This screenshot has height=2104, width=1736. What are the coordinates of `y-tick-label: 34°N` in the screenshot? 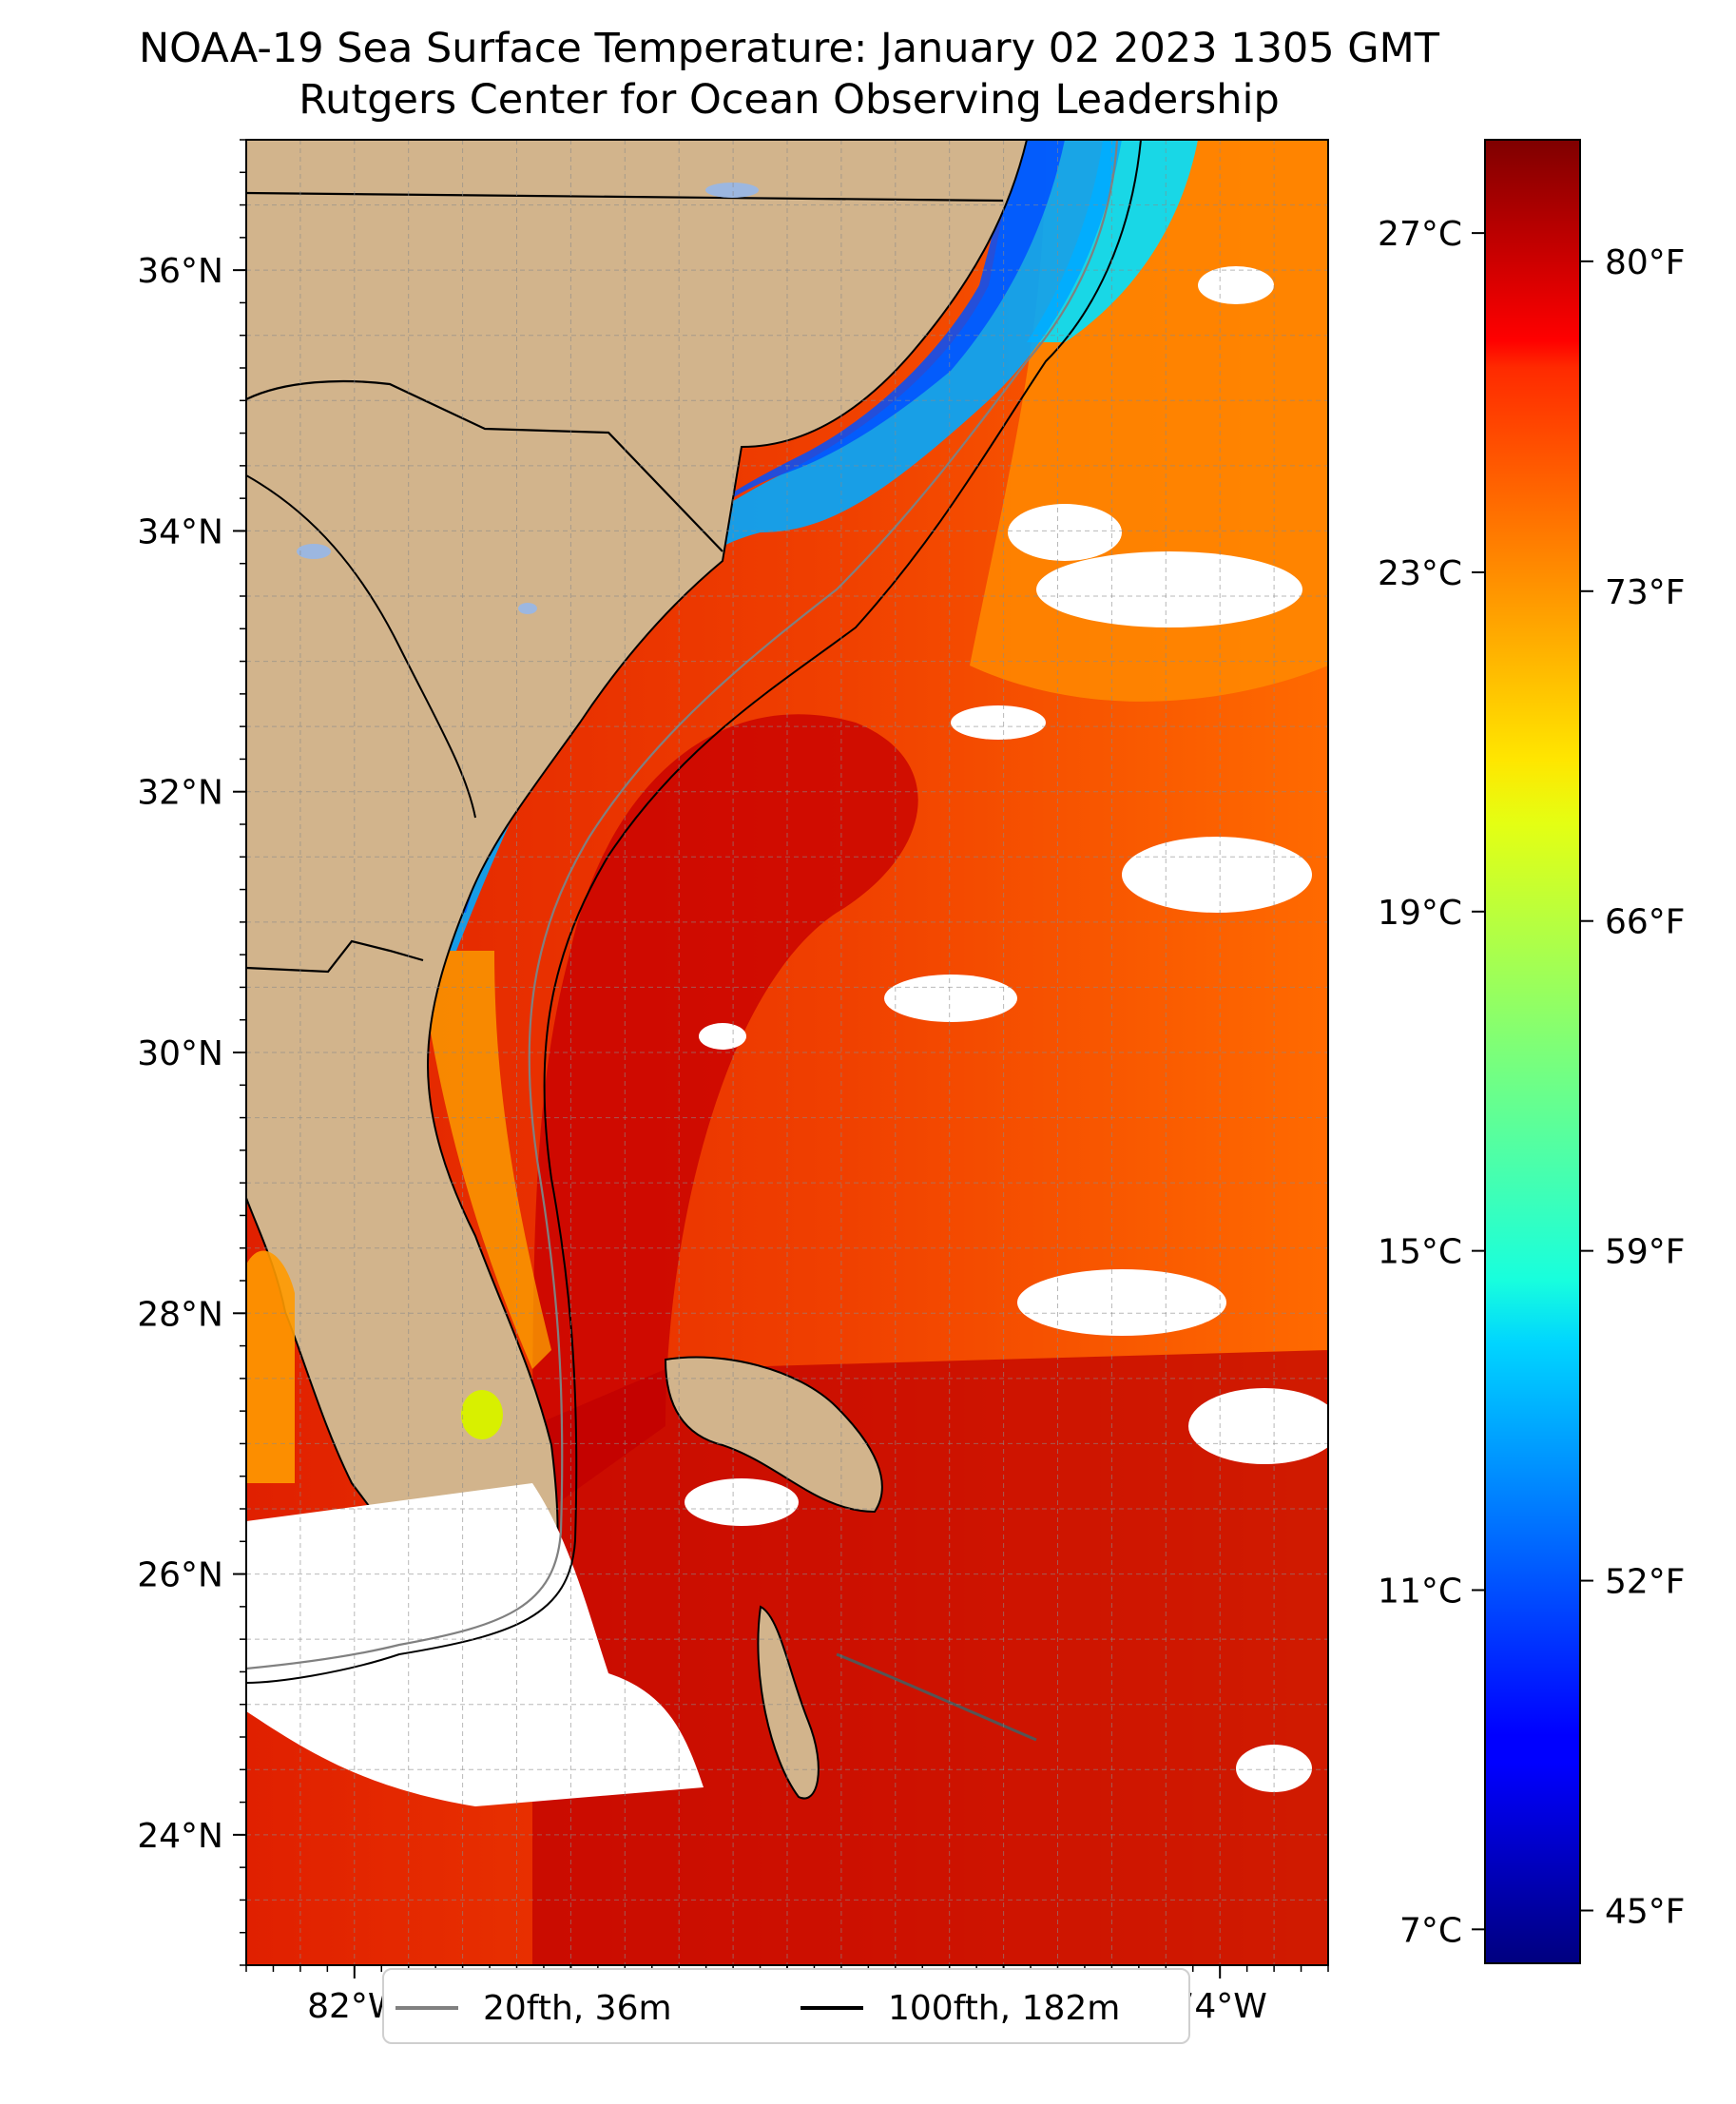 It's located at (180, 531).